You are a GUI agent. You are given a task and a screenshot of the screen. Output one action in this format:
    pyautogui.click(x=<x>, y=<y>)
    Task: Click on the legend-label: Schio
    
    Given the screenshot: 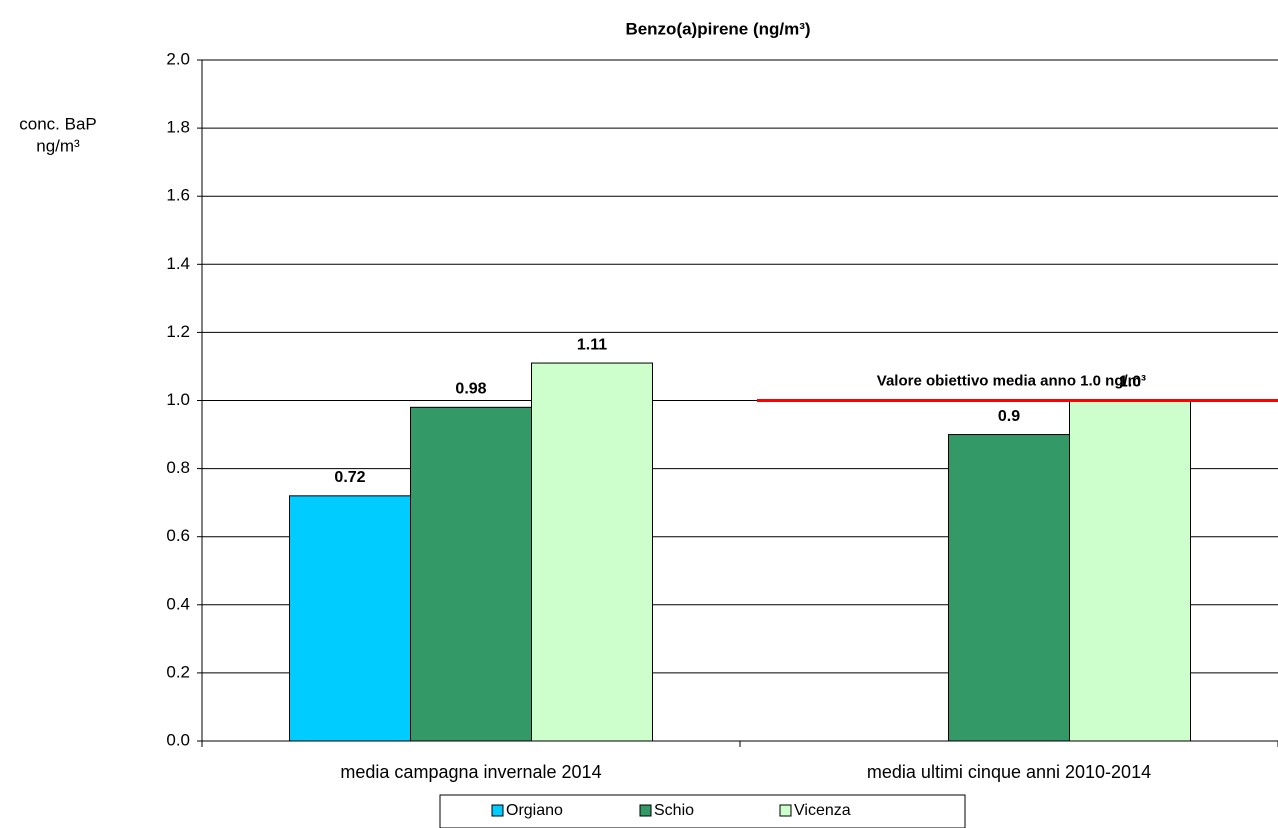 What is the action you would take?
    pyautogui.click(x=674, y=810)
    